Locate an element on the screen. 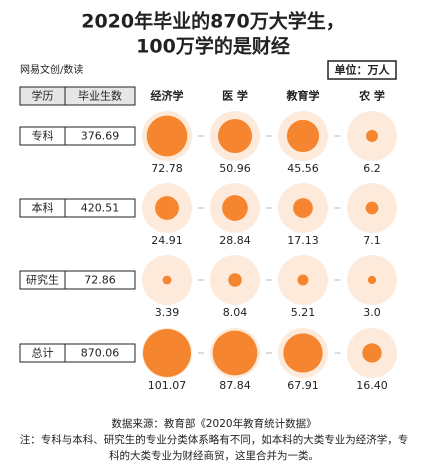 The height and width of the screenshot is (464, 426). total-header: 毕业生数 is located at coordinates (100, 96).